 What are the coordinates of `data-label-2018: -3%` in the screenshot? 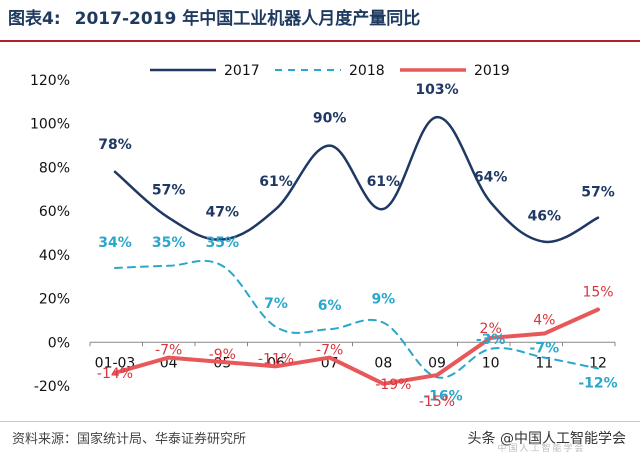 It's located at (491, 340).